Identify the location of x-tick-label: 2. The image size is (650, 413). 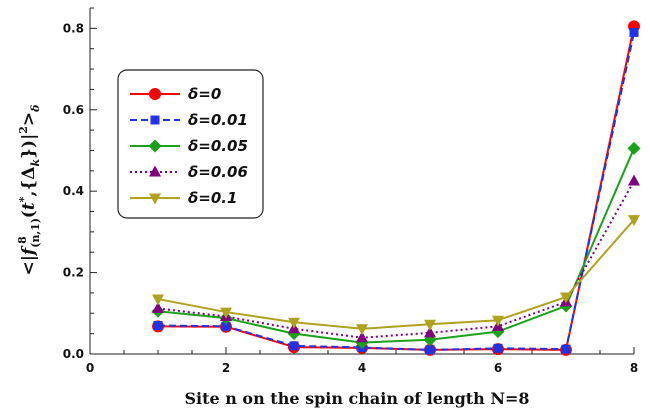
(226, 368).